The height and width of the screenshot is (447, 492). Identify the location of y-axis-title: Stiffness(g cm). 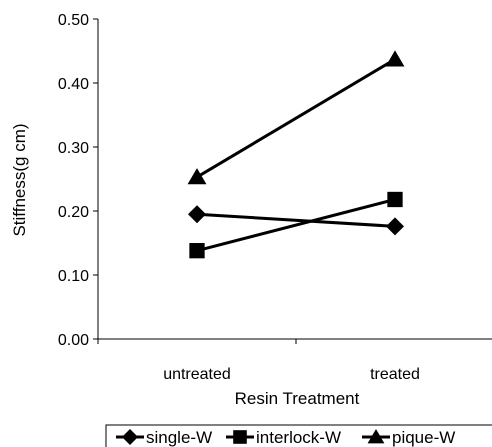
(19, 179).